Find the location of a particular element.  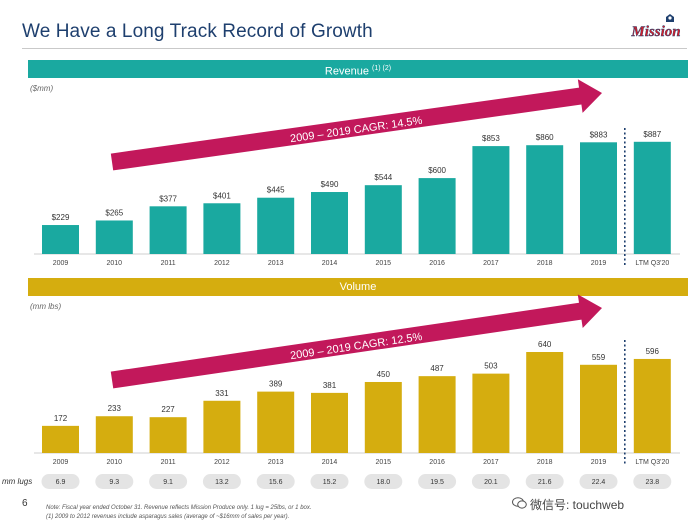

revenue-band: Revenue (1) (2) is located at coordinates (358, 69).